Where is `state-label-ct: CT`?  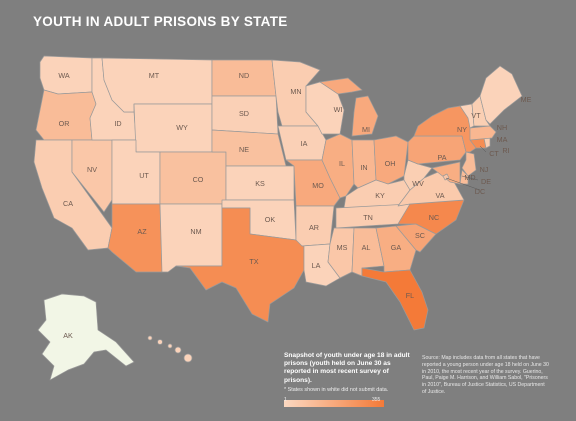
state-label-ct: CT is located at coordinates (494, 153).